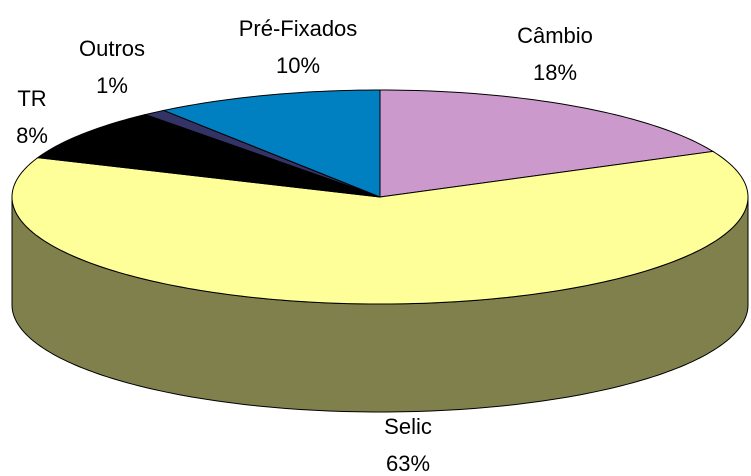 This screenshot has width=751, height=476. I want to click on slice-label: Outros, so click(112, 48).